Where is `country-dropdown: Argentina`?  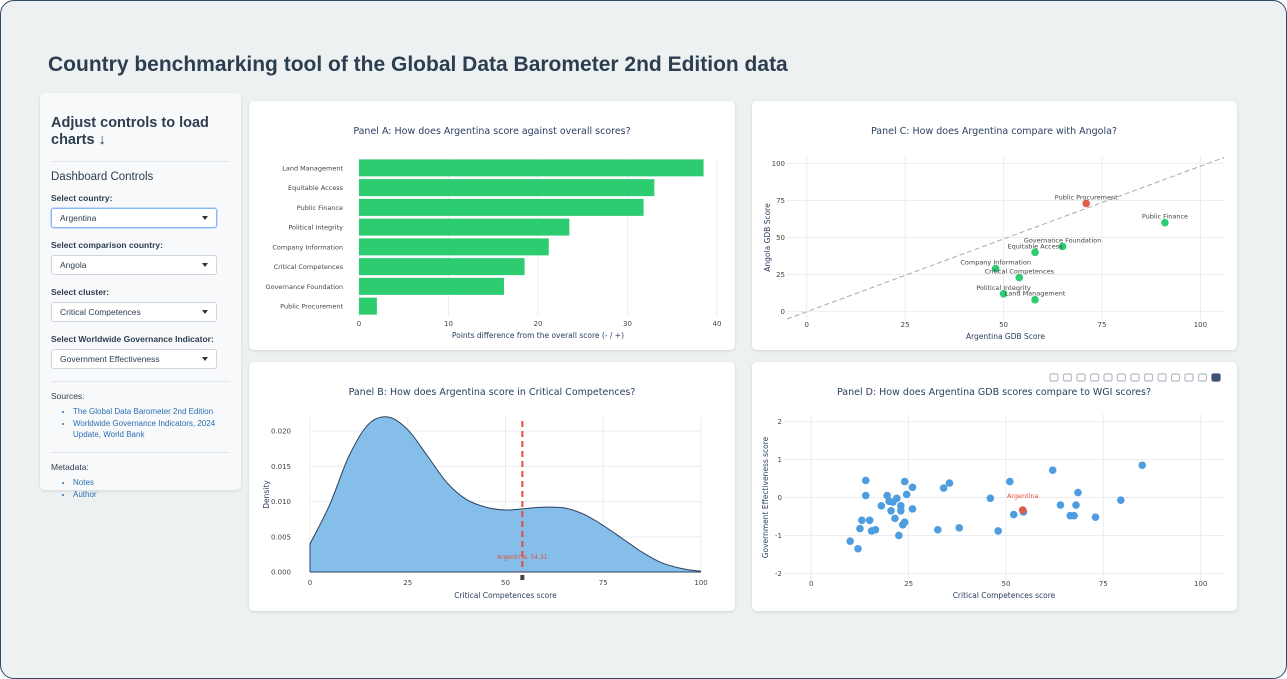 country-dropdown: Argentina is located at coordinates (134, 218).